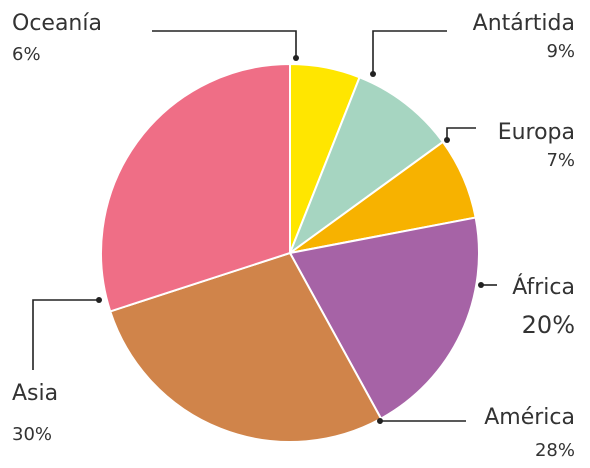 Image resolution: width=590 pixels, height=468 pixels. What do you see at coordinates (447, 140) in the screenshot?
I see `leader-dot-europa` at bounding box center [447, 140].